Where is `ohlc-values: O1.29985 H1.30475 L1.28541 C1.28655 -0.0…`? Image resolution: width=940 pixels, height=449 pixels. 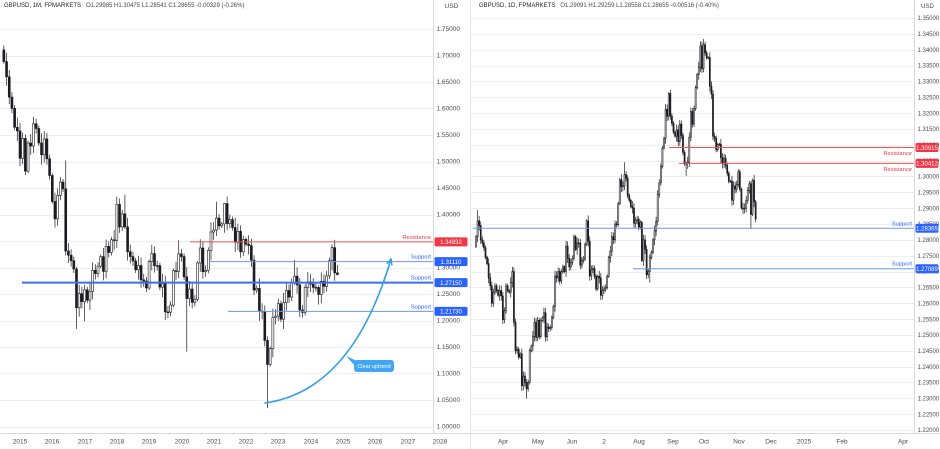
ohlc-values: O1.29985 H1.30475 L1.28541 C1.28655 -0.0… is located at coordinates (165, 6).